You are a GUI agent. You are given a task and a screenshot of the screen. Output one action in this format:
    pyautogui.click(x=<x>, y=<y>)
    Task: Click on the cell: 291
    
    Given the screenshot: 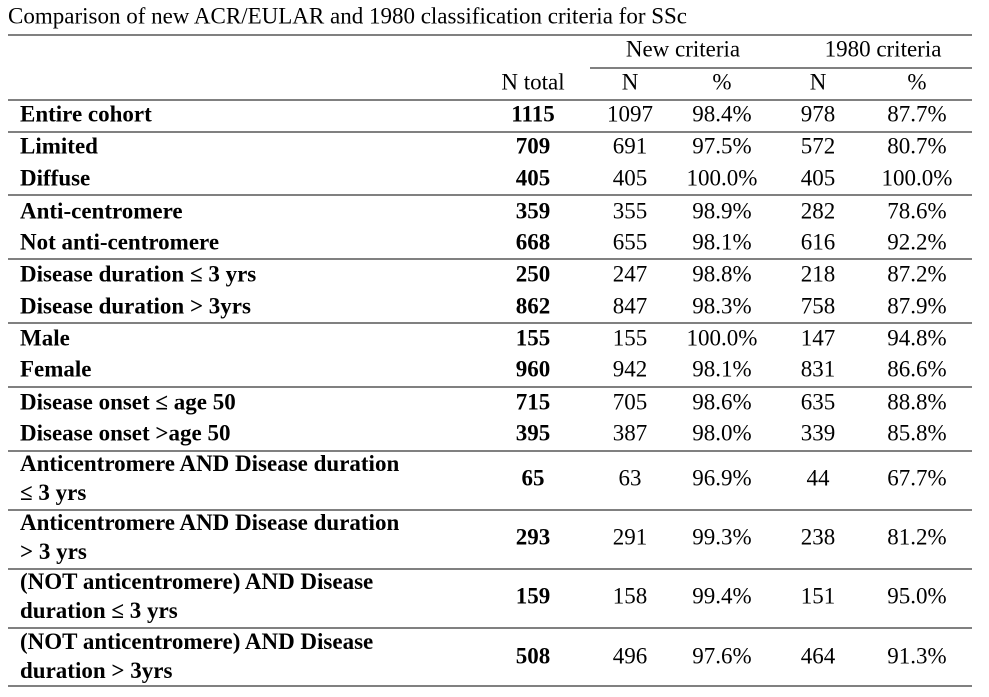 What is the action you would take?
    pyautogui.click(x=630, y=536)
    